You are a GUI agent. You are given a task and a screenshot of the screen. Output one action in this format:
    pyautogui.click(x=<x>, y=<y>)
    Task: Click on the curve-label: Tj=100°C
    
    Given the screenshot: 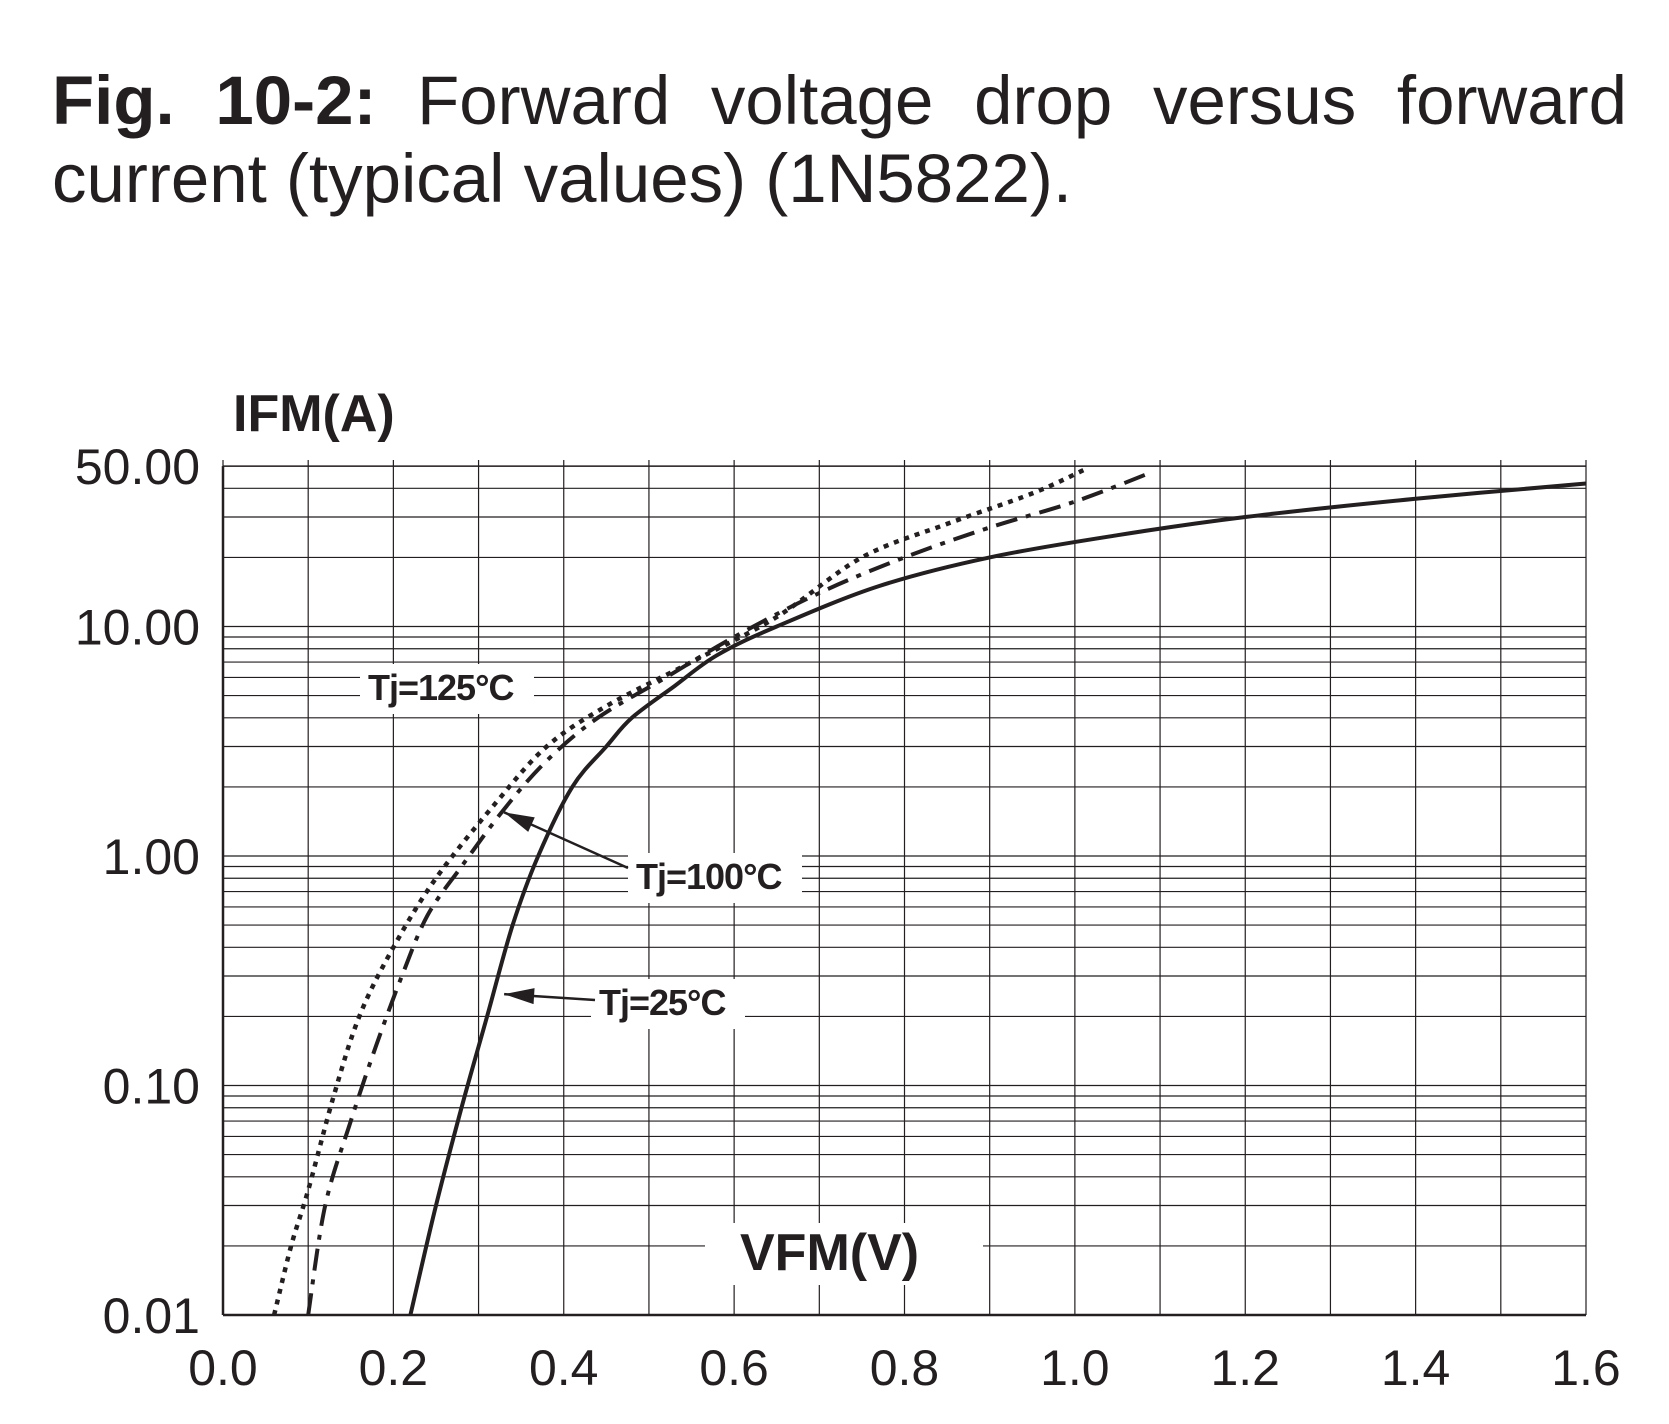 What is the action you would take?
    pyautogui.click(x=709, y=876)
    